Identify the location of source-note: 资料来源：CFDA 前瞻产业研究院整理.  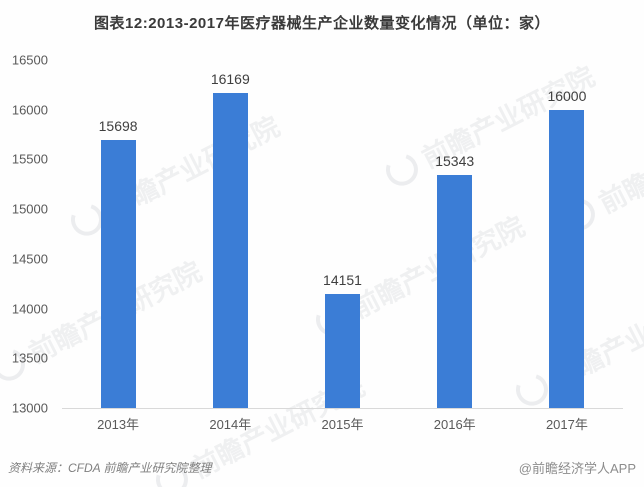
(110, 468).